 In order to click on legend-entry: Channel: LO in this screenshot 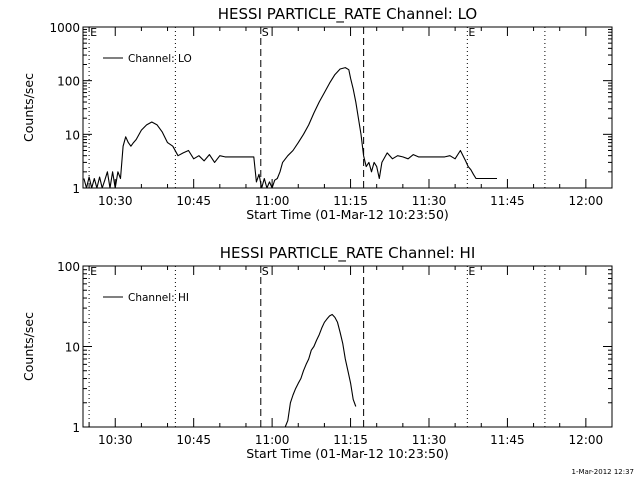, I will do `click(160, 59)`.